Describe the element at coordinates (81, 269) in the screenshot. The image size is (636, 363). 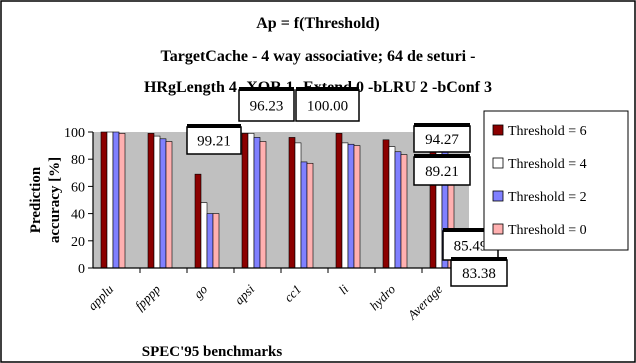
I see `y-tick-label: 0` at that location.